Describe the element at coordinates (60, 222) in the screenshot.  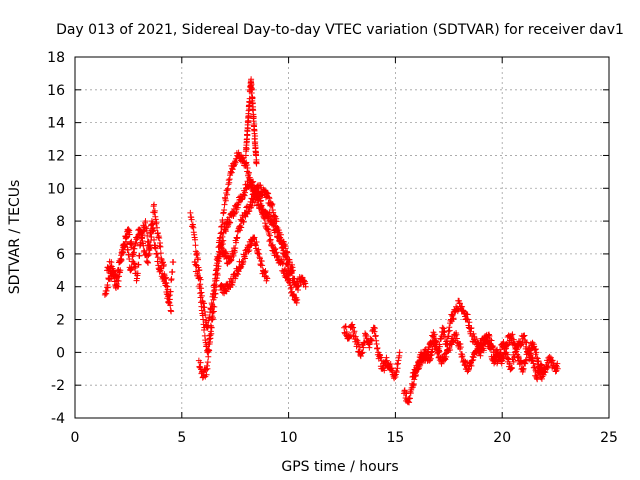
I see `y-tick-label: 8` at that location.